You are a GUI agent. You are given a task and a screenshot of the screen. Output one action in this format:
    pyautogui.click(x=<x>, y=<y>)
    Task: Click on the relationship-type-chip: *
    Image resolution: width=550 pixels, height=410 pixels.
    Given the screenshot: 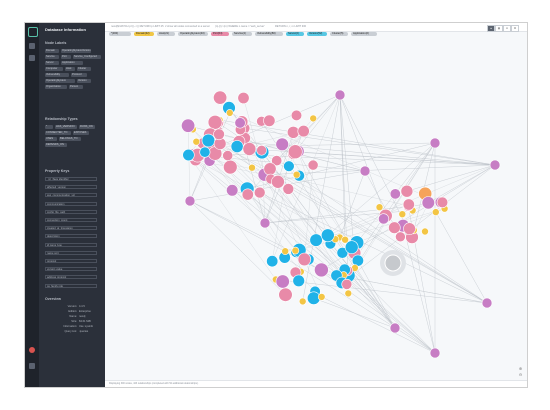 What is the action you would take?
    pyautogui.click(x=49, y=127)
    